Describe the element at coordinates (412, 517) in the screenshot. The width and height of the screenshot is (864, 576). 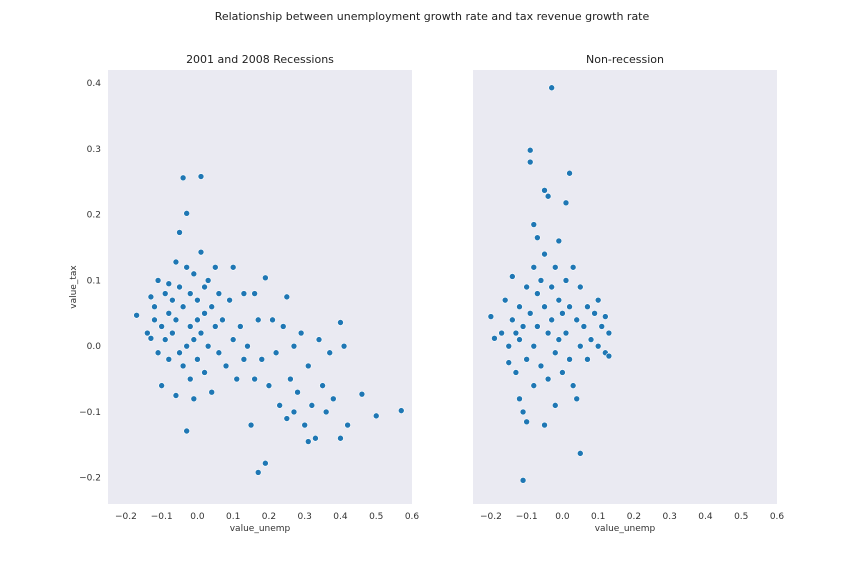
I see `x-tick-label-recessions: 0.6` at that location.